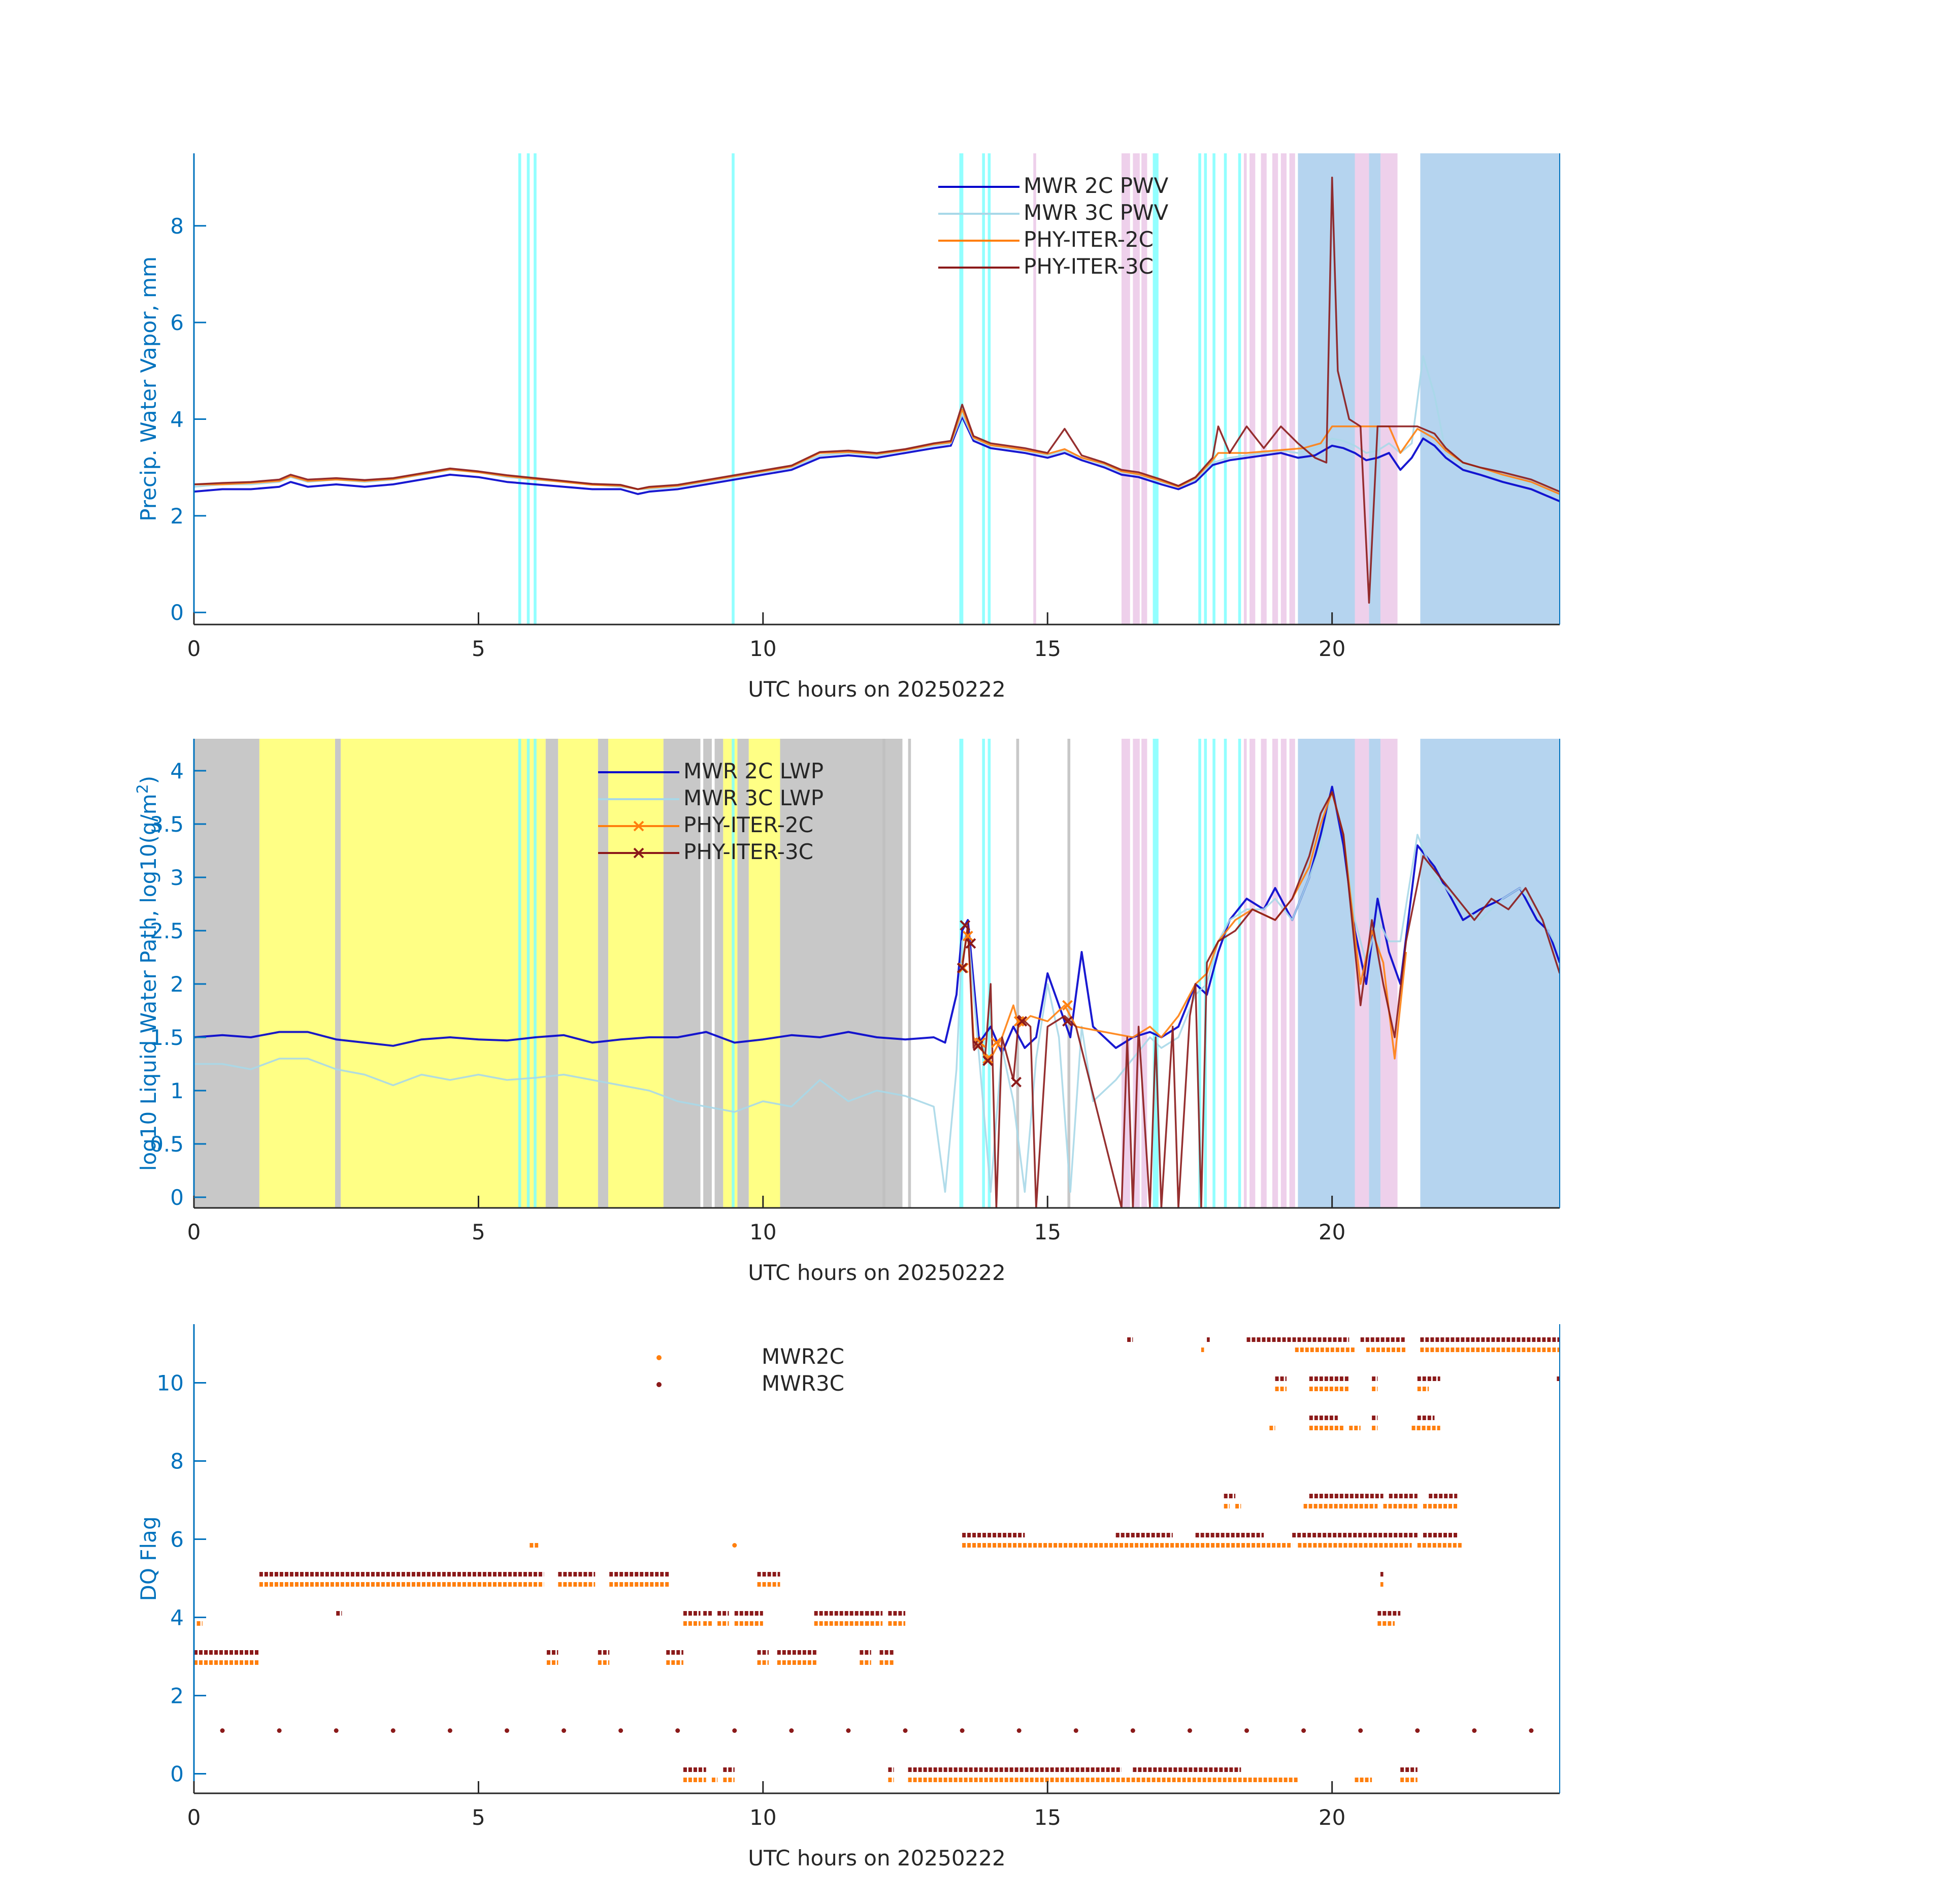 The width and height of the screenshot is (1942, 1904). I want to click on y-tick-label: 10, so click(170, 1384).